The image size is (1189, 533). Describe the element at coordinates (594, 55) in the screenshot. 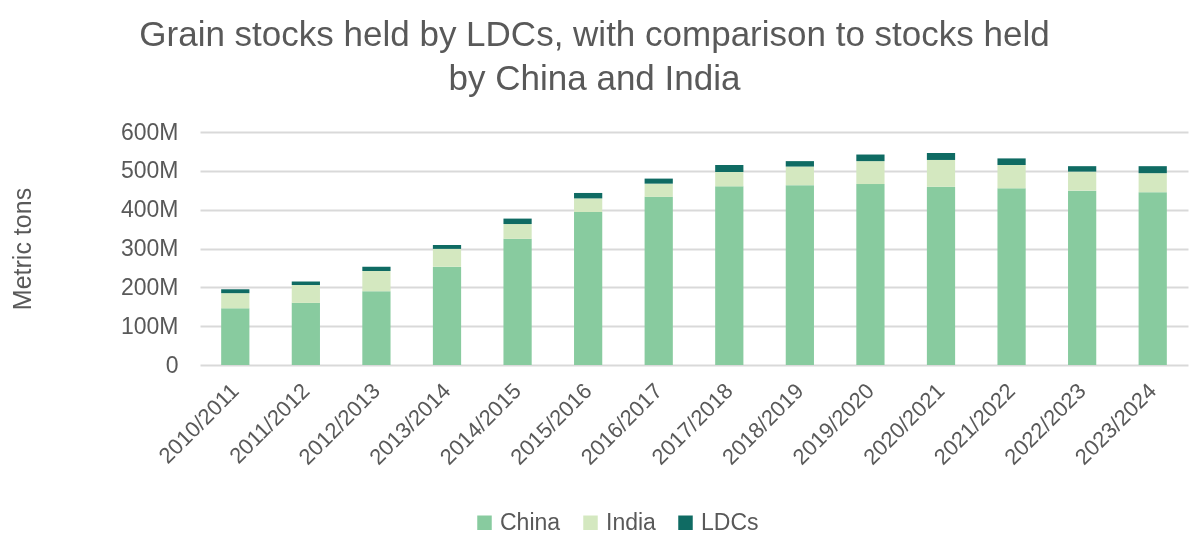

I see `chart-title: Grain stocks held by LDCs, with comparison to stocks held by China and India` at that location.